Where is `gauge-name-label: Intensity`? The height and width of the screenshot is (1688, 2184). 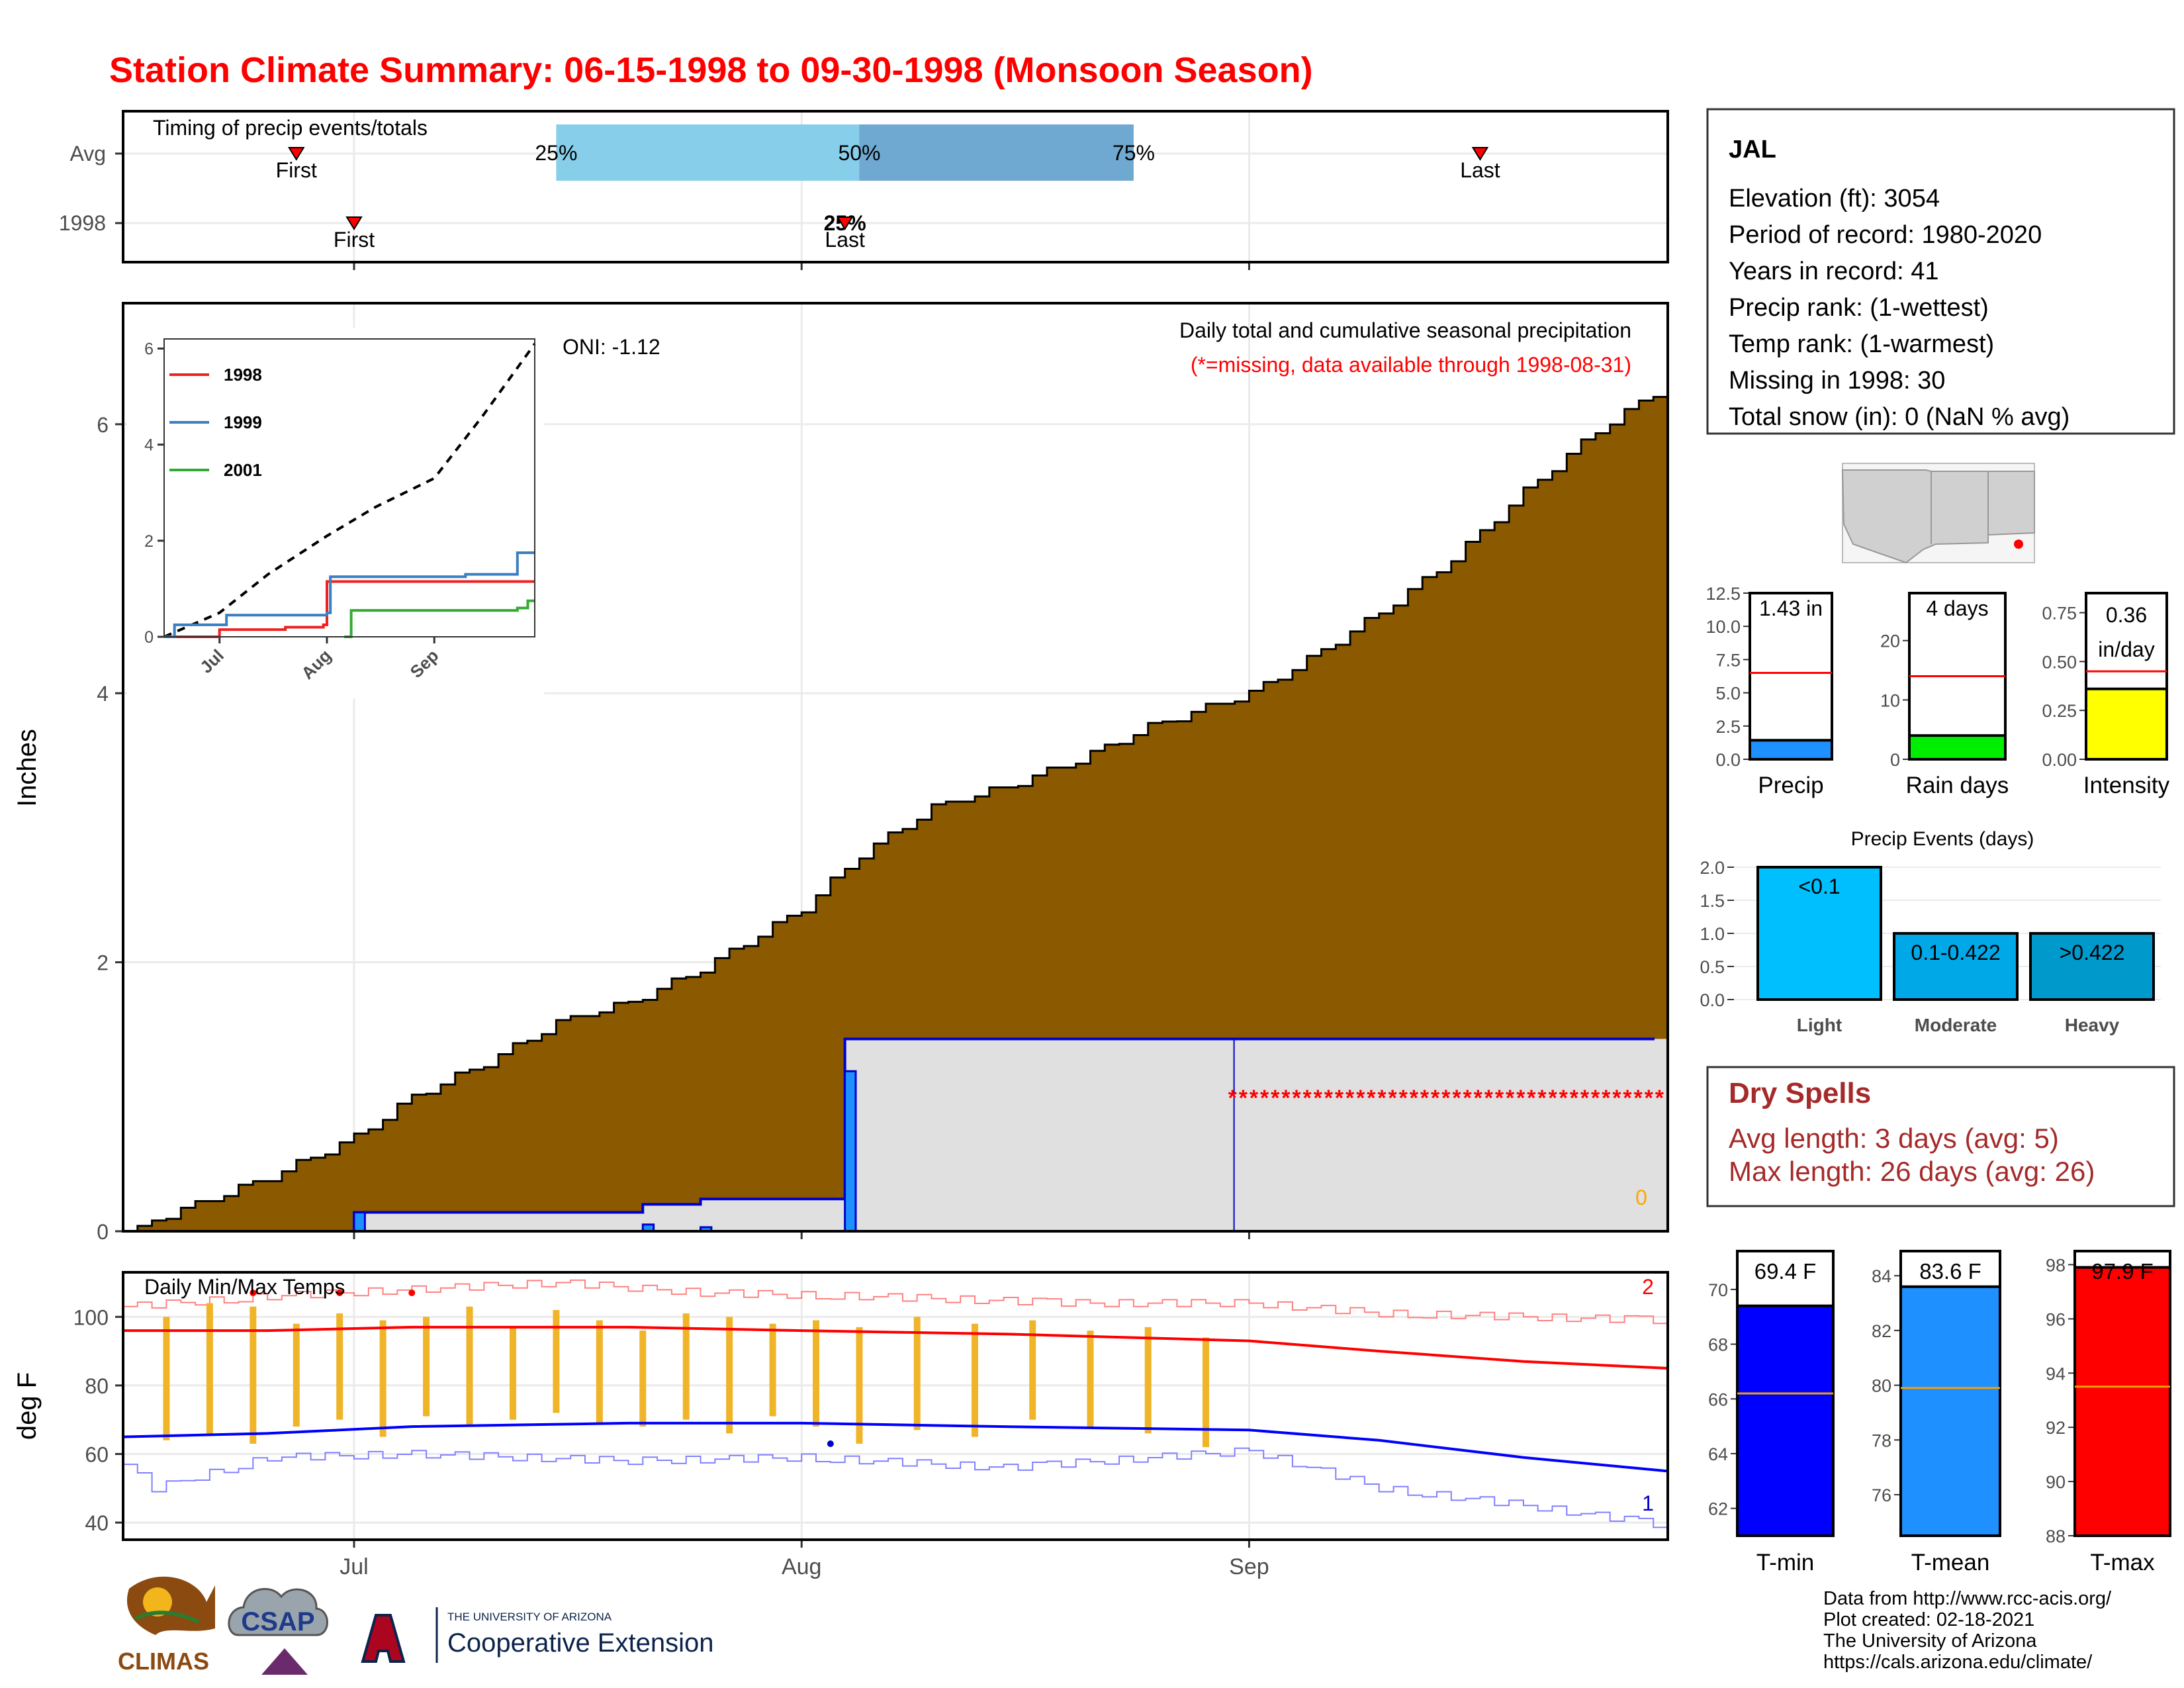
gauge-name-label: Intensity is located at coordinates (2126, 785).